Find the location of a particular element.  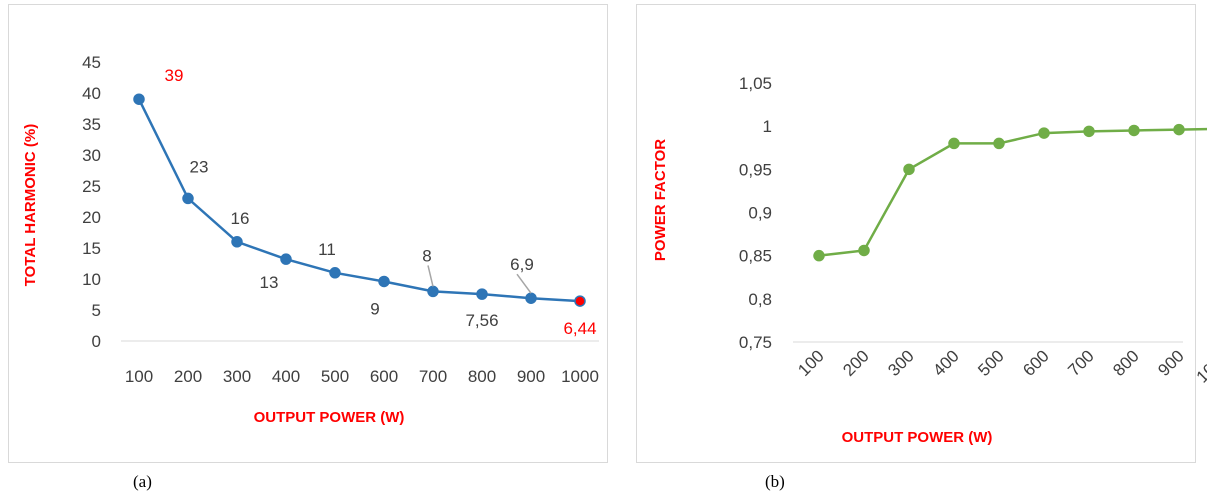

y-tick-label: 5 is located at coordinates (96, 310).